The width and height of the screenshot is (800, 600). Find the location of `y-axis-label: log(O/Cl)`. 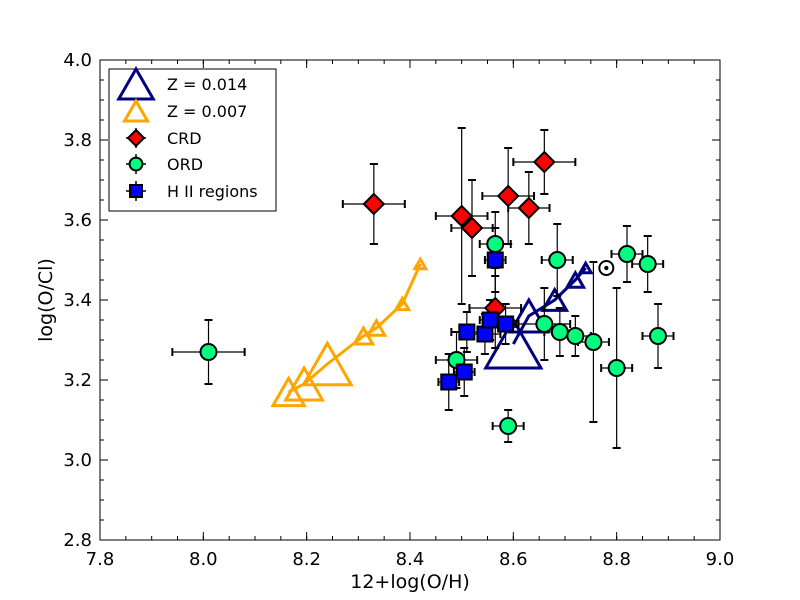

y-axis-label: log(O/Cl) is located at coordinates (46, 300).